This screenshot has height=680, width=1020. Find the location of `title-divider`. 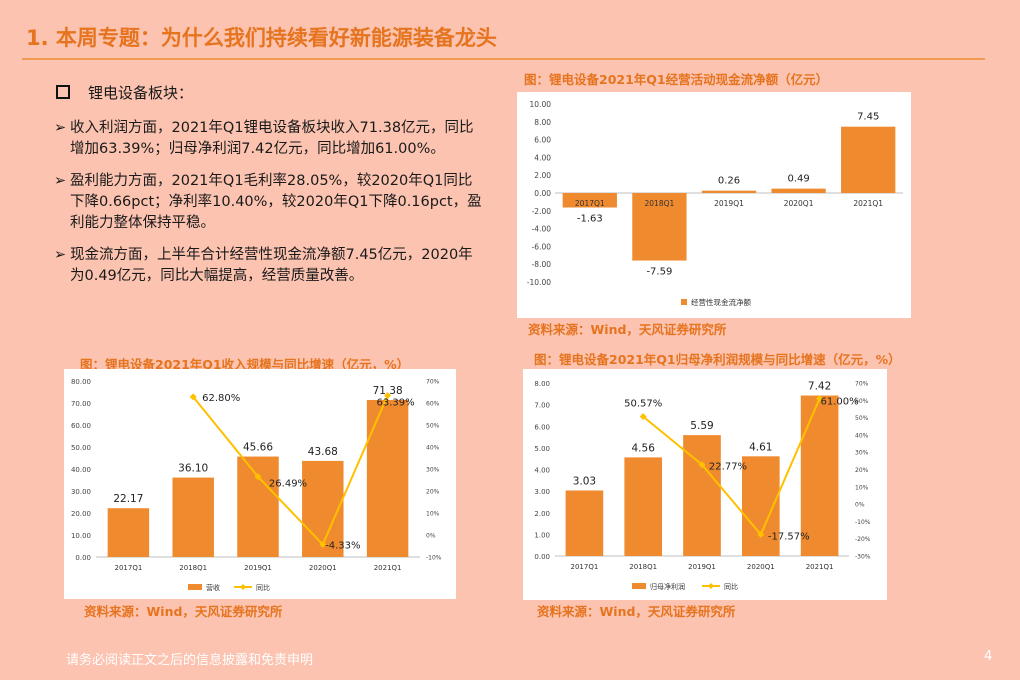

title-divider is located at coordinates (503, 59).